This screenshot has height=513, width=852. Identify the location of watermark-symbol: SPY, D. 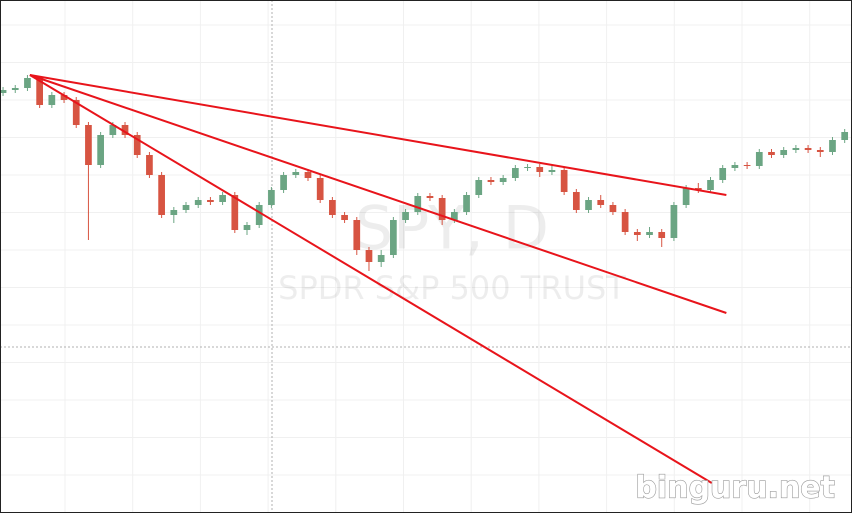
(452, 229).